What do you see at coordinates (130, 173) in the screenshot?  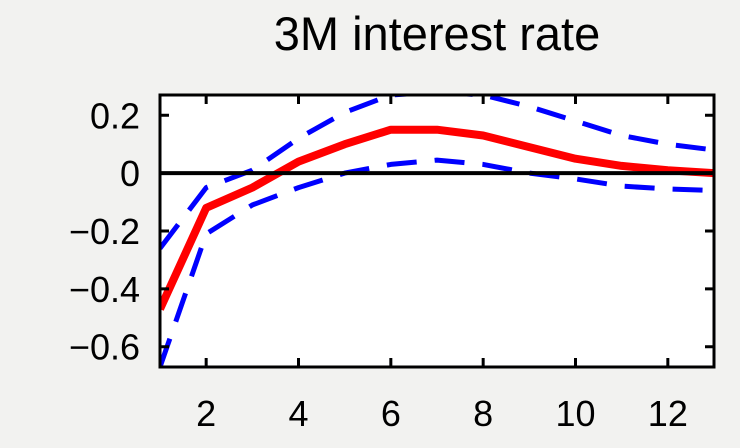 I see `y-tick-label: 0` at bounding box center [130, 173].